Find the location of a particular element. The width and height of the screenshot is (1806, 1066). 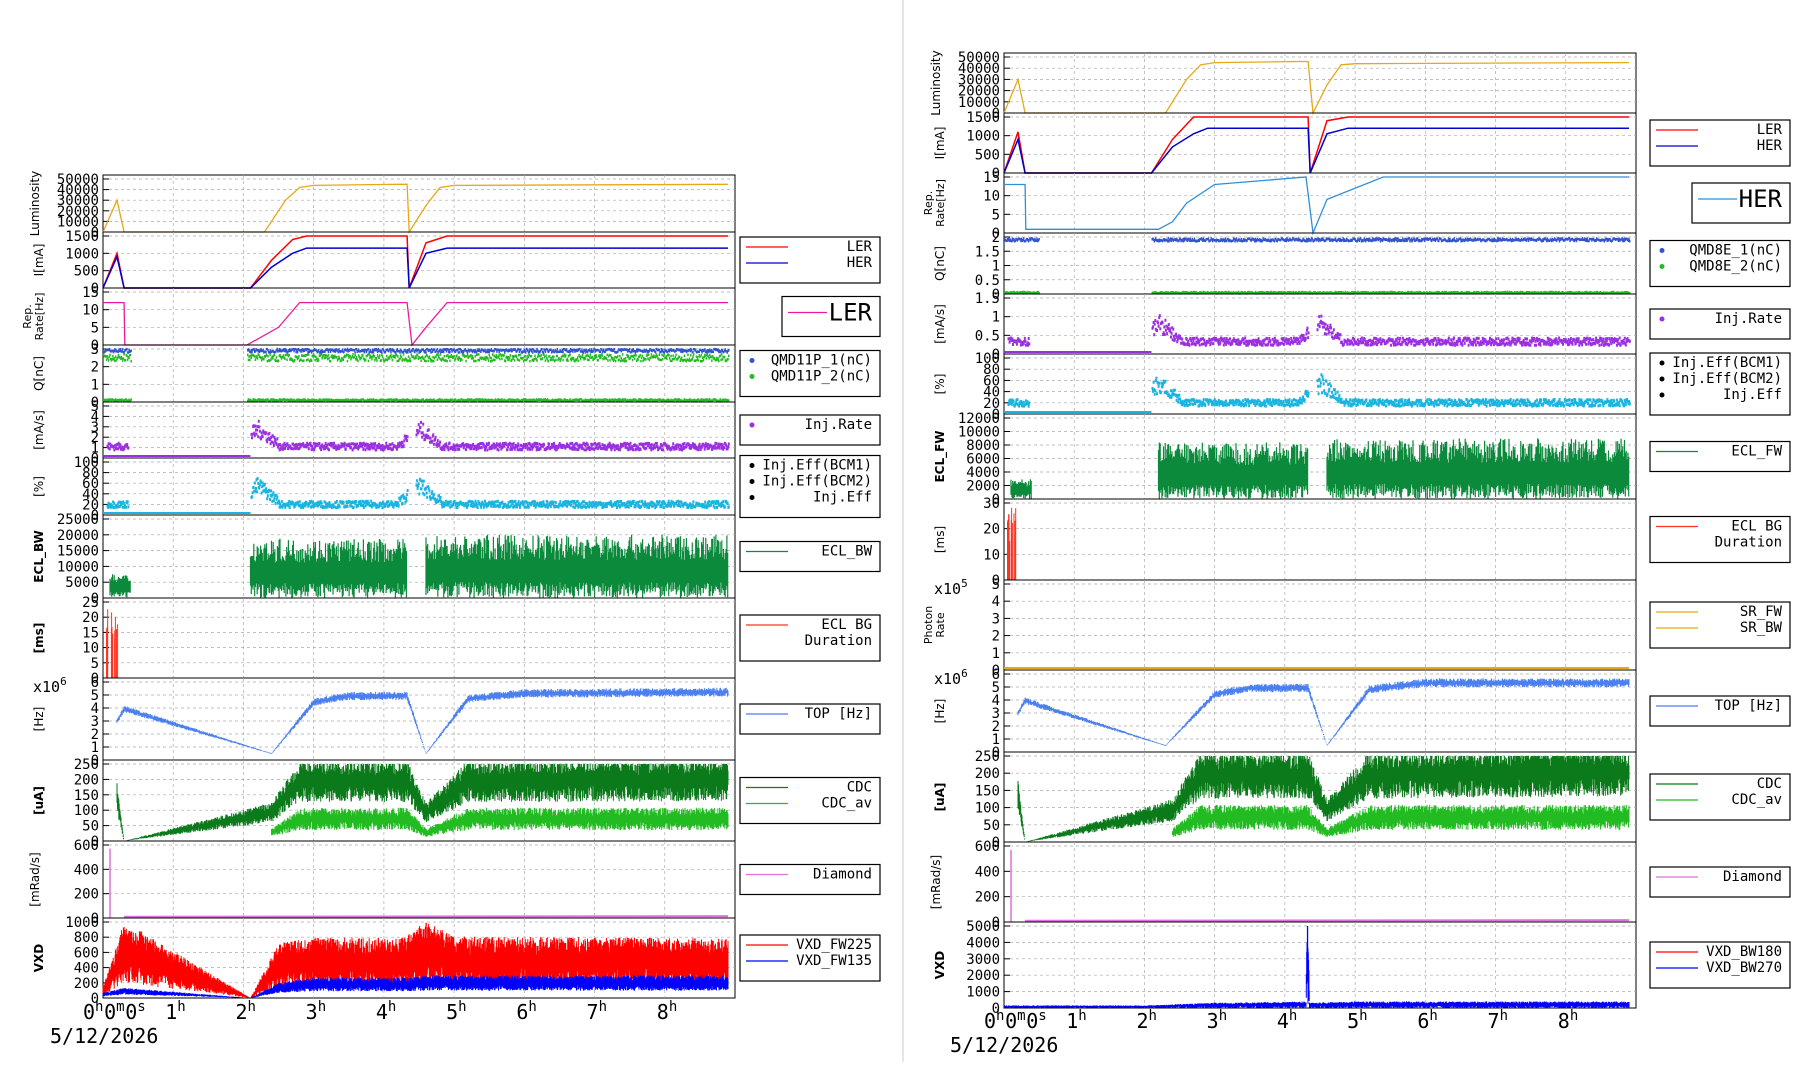

y-tick-label: 10000 is located at coordinates (979, 103).